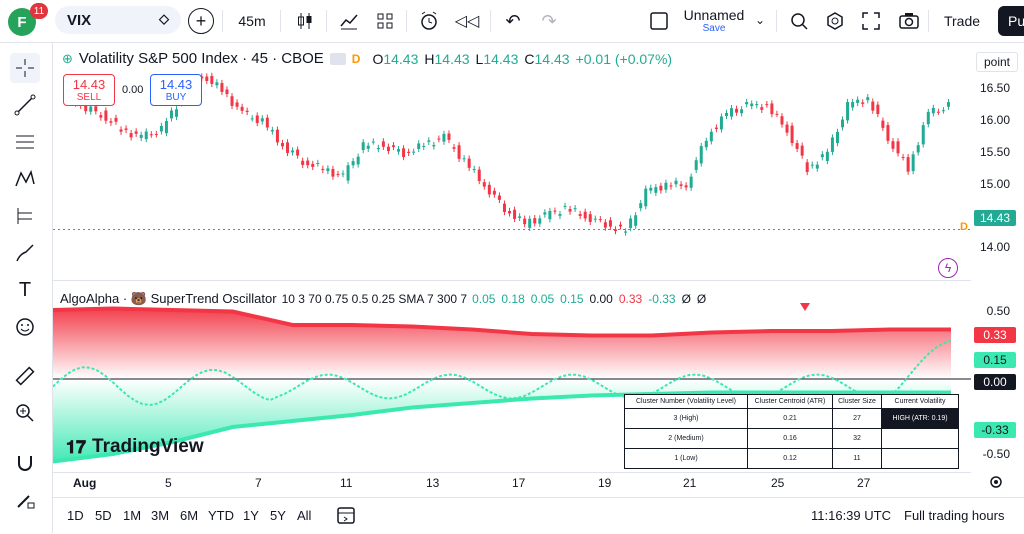 The height and width of the screenshot is (534, 1024). I want to click on price-tick: 15.50, so click(994, 152).